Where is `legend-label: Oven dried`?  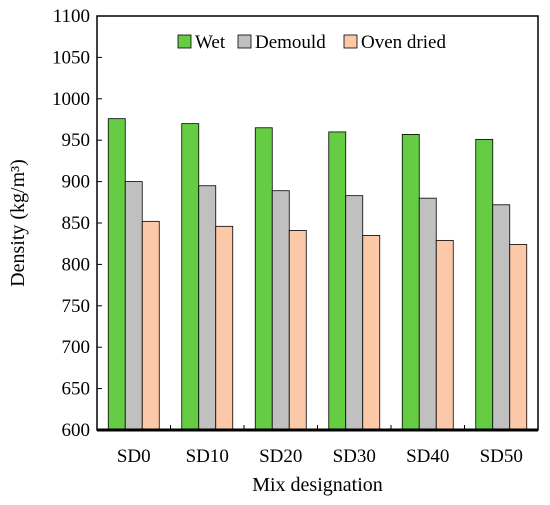 legend-label: Oven dried is located at coordinates (403, 42).